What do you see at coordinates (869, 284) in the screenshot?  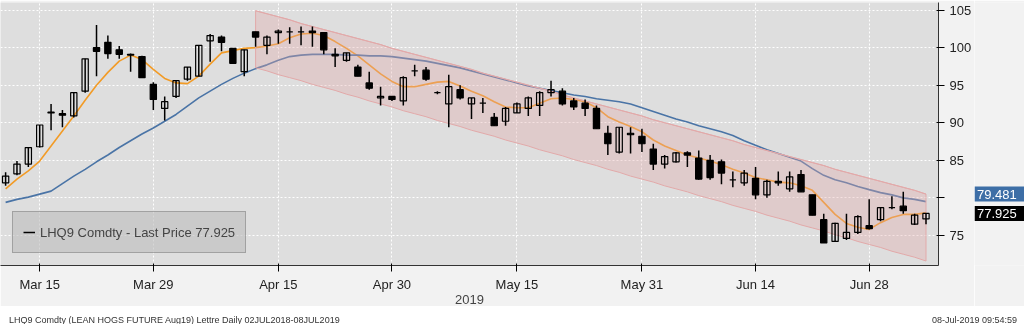 I see `x-tick-label: Jun 28` at bounding box center [869, 284].